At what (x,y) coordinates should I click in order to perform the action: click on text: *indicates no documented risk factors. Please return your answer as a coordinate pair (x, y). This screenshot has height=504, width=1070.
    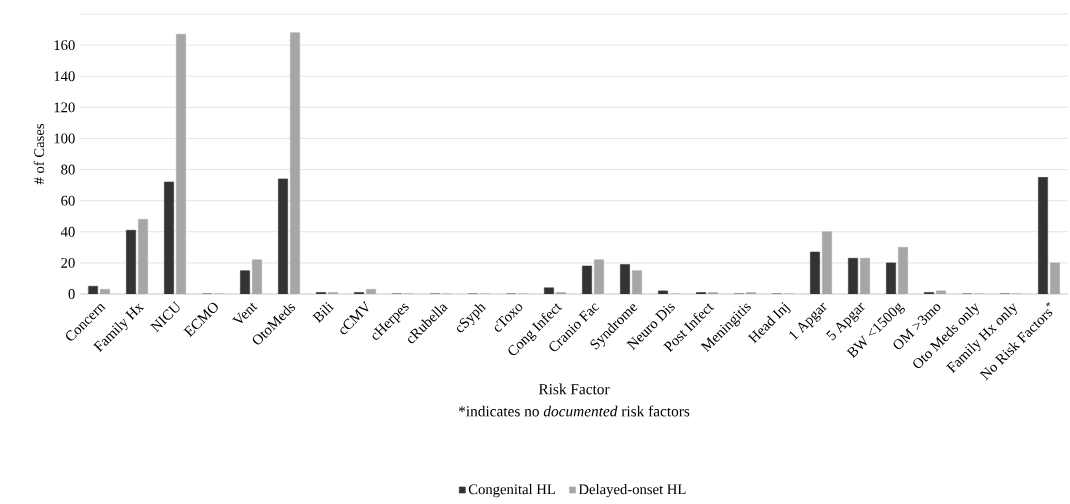
    Looking at the image, I should click on (574, 411).